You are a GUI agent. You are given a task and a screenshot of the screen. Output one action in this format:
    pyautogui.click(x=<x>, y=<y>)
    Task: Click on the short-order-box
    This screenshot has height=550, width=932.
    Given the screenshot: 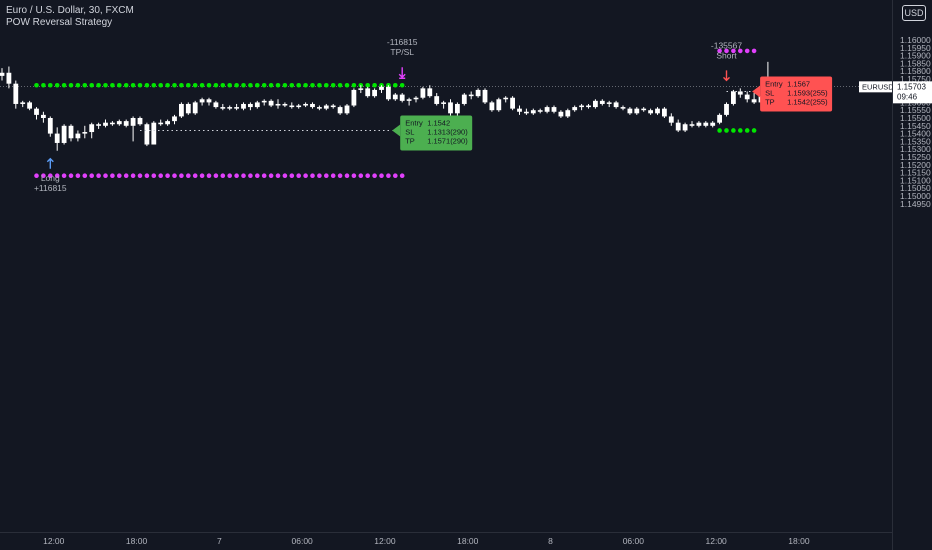 What is the action you would take?
    pyautogui.click(x=796, y=94)
    